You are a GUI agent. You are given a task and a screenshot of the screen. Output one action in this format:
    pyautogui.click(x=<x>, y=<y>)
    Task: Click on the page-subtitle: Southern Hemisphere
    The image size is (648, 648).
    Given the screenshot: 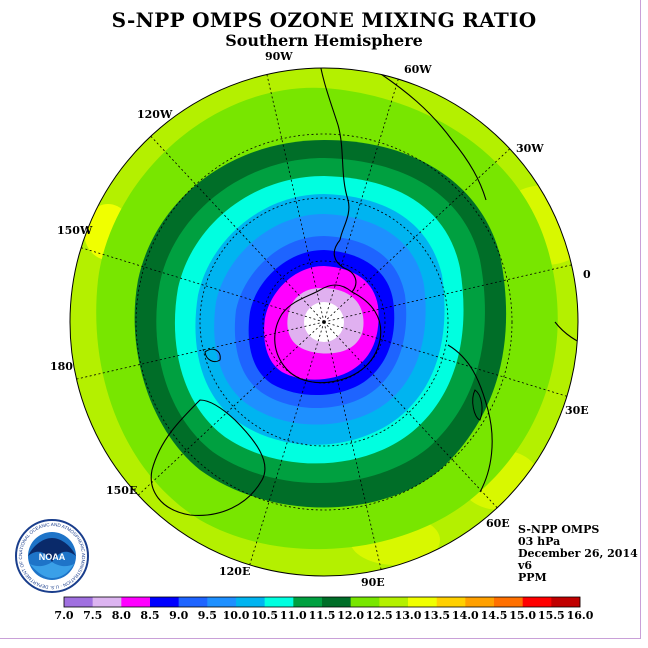 What is the action you would take?
    pyautogui.click(x=324, y=40)
    